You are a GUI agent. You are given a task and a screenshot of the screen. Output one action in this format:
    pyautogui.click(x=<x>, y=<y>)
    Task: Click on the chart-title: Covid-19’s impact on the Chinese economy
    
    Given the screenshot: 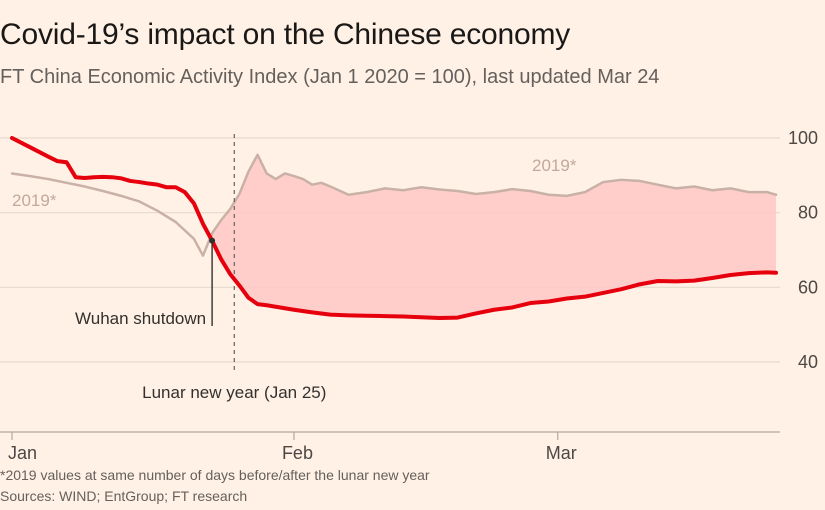 What is the action you would take?
    pyautogui.click(x=285, y=34)
    